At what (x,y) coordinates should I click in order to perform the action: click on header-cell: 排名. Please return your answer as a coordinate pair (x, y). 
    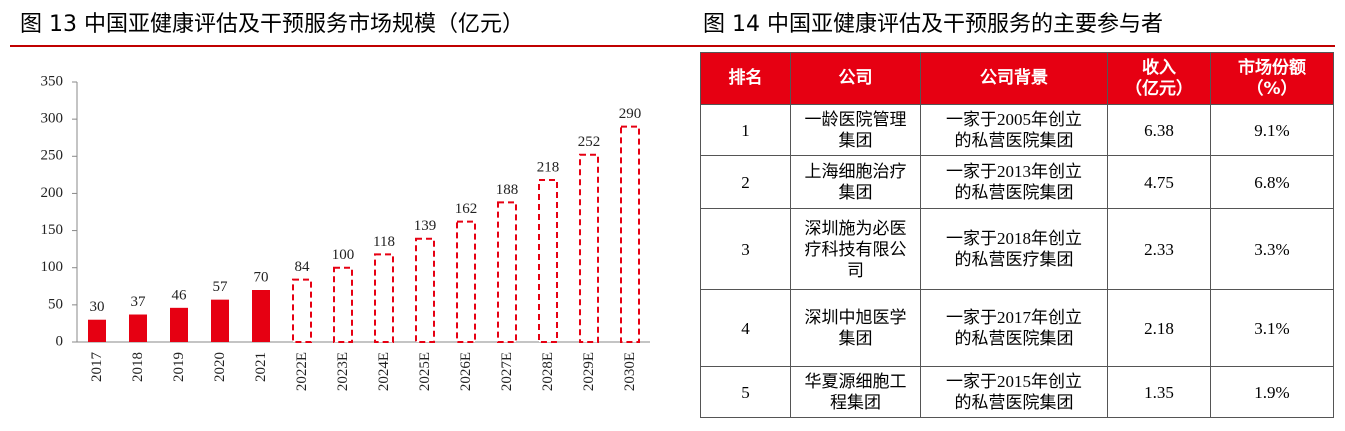
    Looking at the image, I should click on (745, 78).